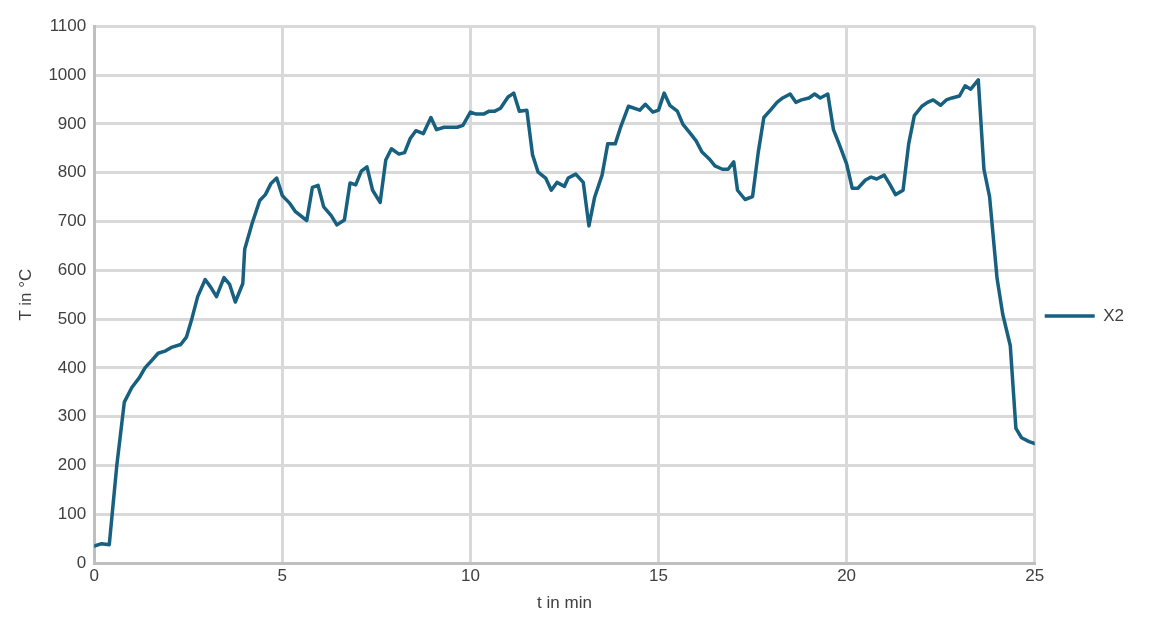 The width and height of the screenshot is (1152, 630). Describe the element at coordinates (81, 562) in the screenshot. I see `y-tick-label: 0` at that location.